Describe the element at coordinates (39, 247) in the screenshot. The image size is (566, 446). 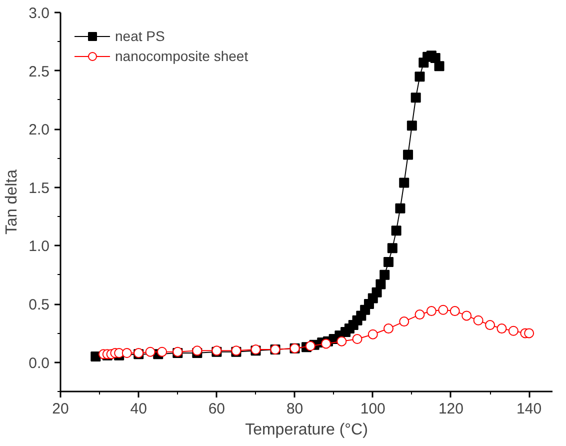
I see `y-tick-label: 1.0` at that location.